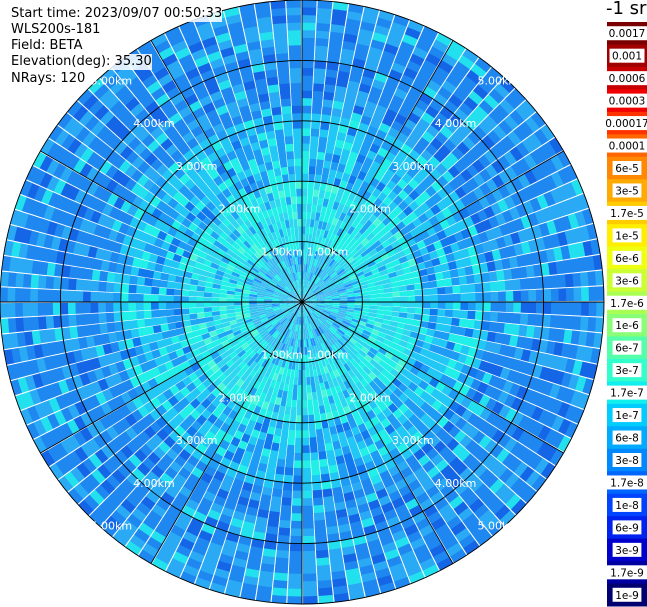 The height and width of the screenshot is (607, 647). Describe the element at coordinates (81, 62) in the screenshot. I see `elevation-label: Elevation(deg): 35.30` at that location.